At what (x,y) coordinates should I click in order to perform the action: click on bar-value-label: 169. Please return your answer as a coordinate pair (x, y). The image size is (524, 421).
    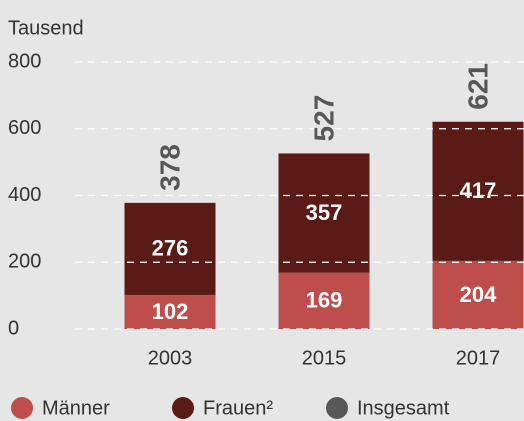
    Looking at the image, I should click on (324, 300).